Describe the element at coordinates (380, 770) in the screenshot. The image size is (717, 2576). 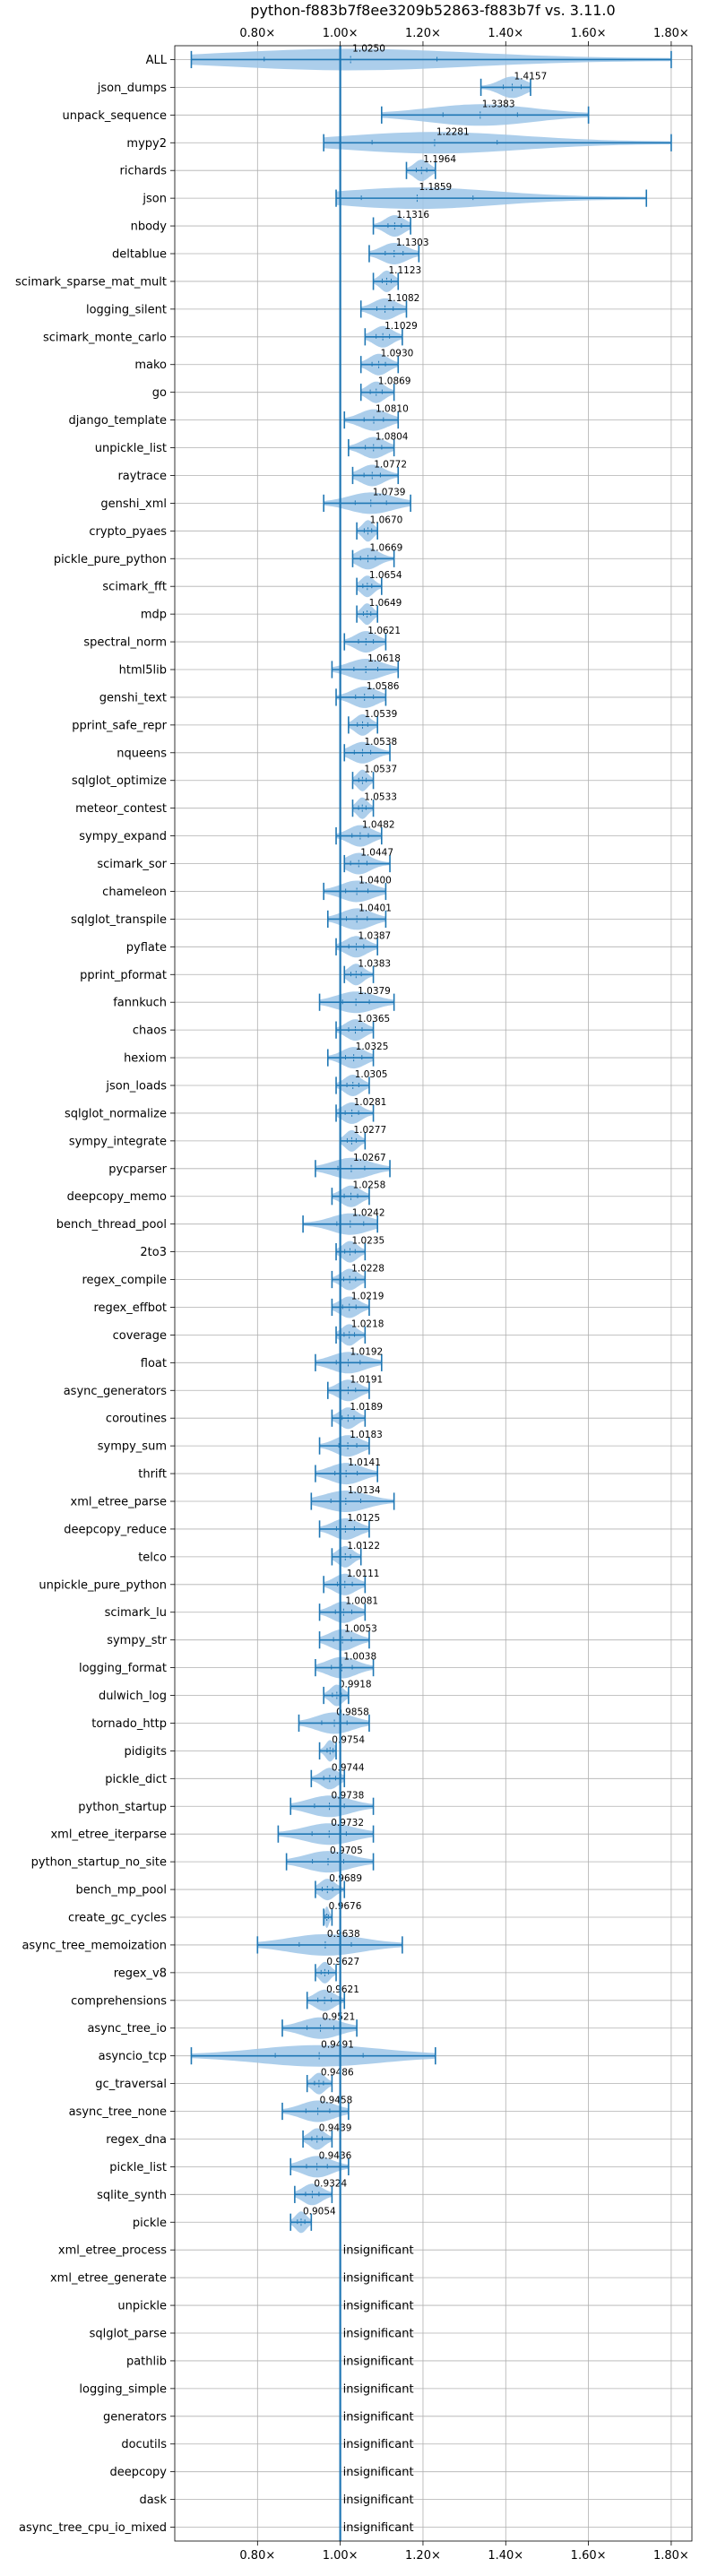
I see `data-value-label: 1.0537` at that location.